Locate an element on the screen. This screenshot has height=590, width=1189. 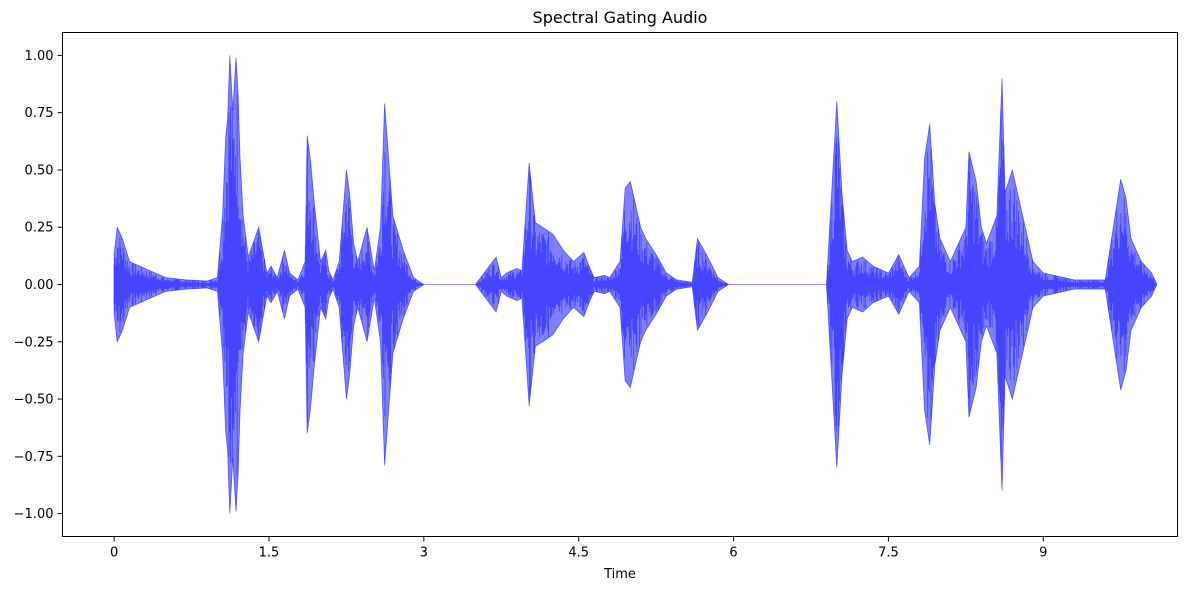
y-tick-label: 0.75 is located at coordinates (39, 113).